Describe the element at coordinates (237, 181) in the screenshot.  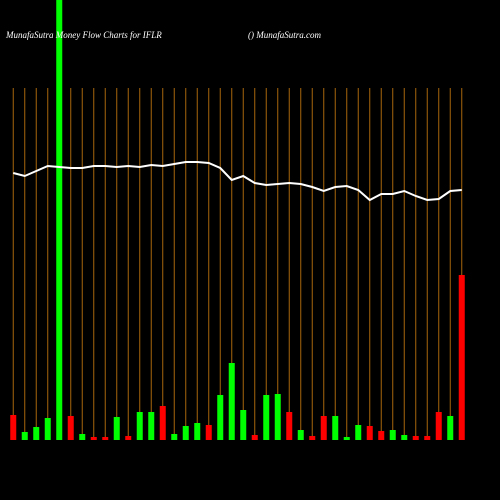
I see `money-flow-line` at that location.